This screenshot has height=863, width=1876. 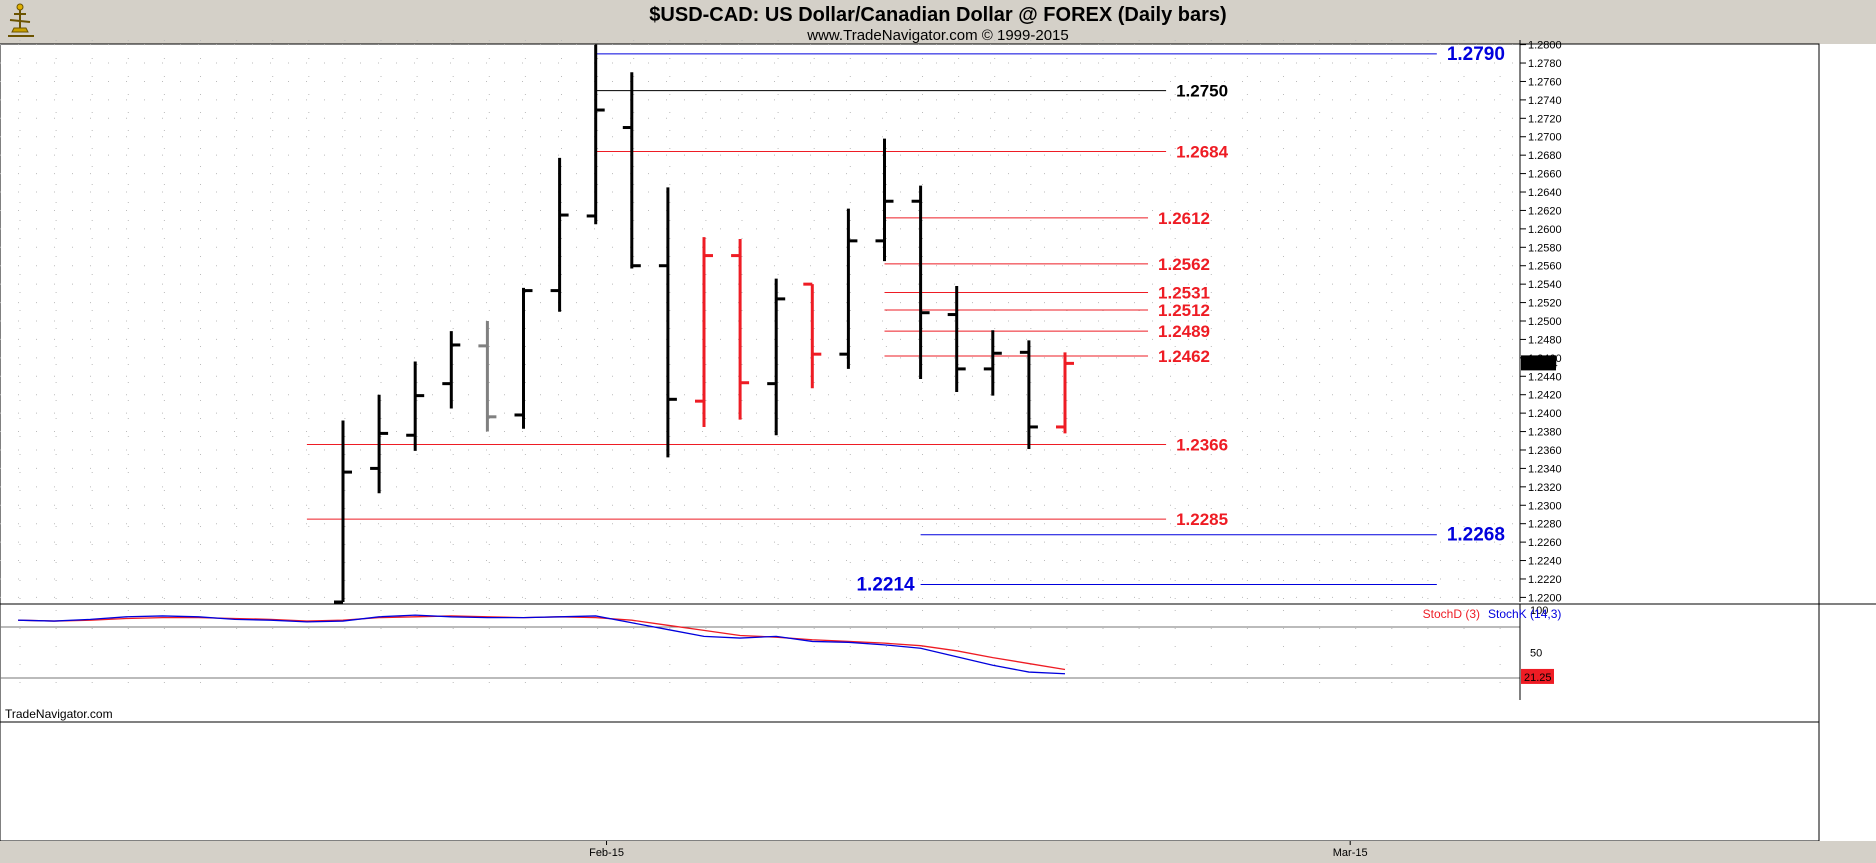 I want to click on y-tick-label: 1.2320, so click(x=1545, y=488).